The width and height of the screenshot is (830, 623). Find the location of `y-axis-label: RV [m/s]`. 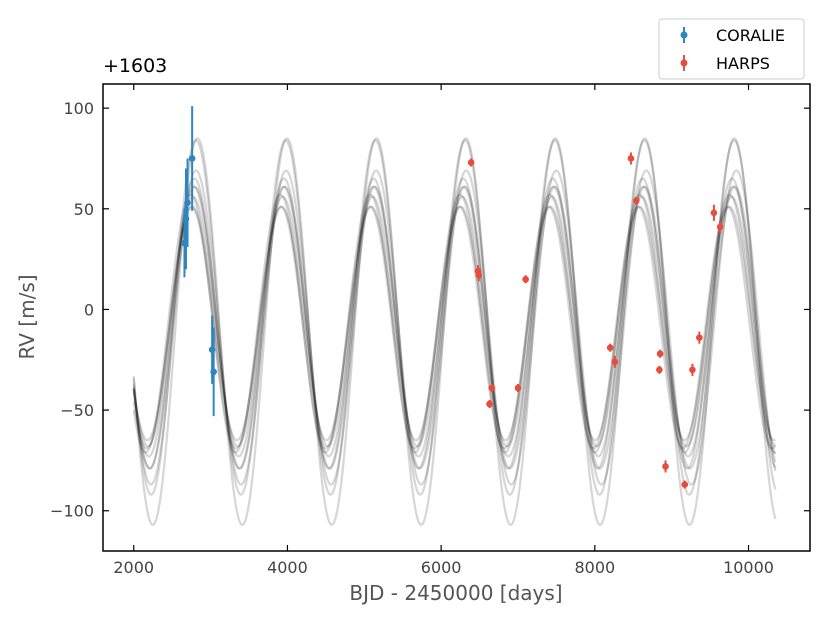

y-axis-label: RV [m/s] is located at coordinates (27, 316).